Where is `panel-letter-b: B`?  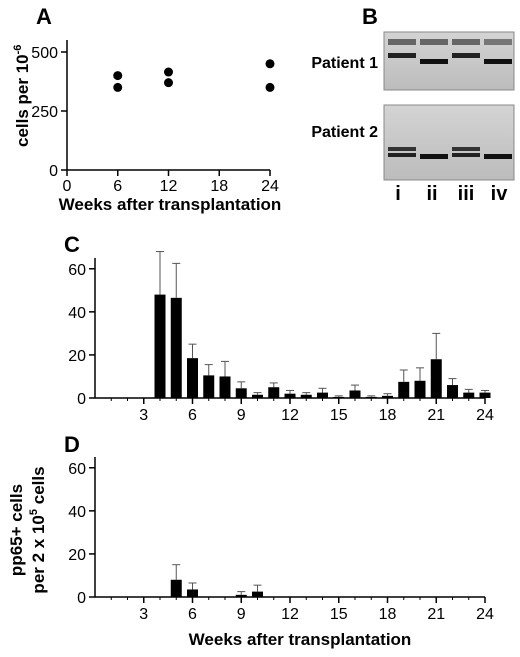 panel-letter-b: B is located at coordinates (370, 16).